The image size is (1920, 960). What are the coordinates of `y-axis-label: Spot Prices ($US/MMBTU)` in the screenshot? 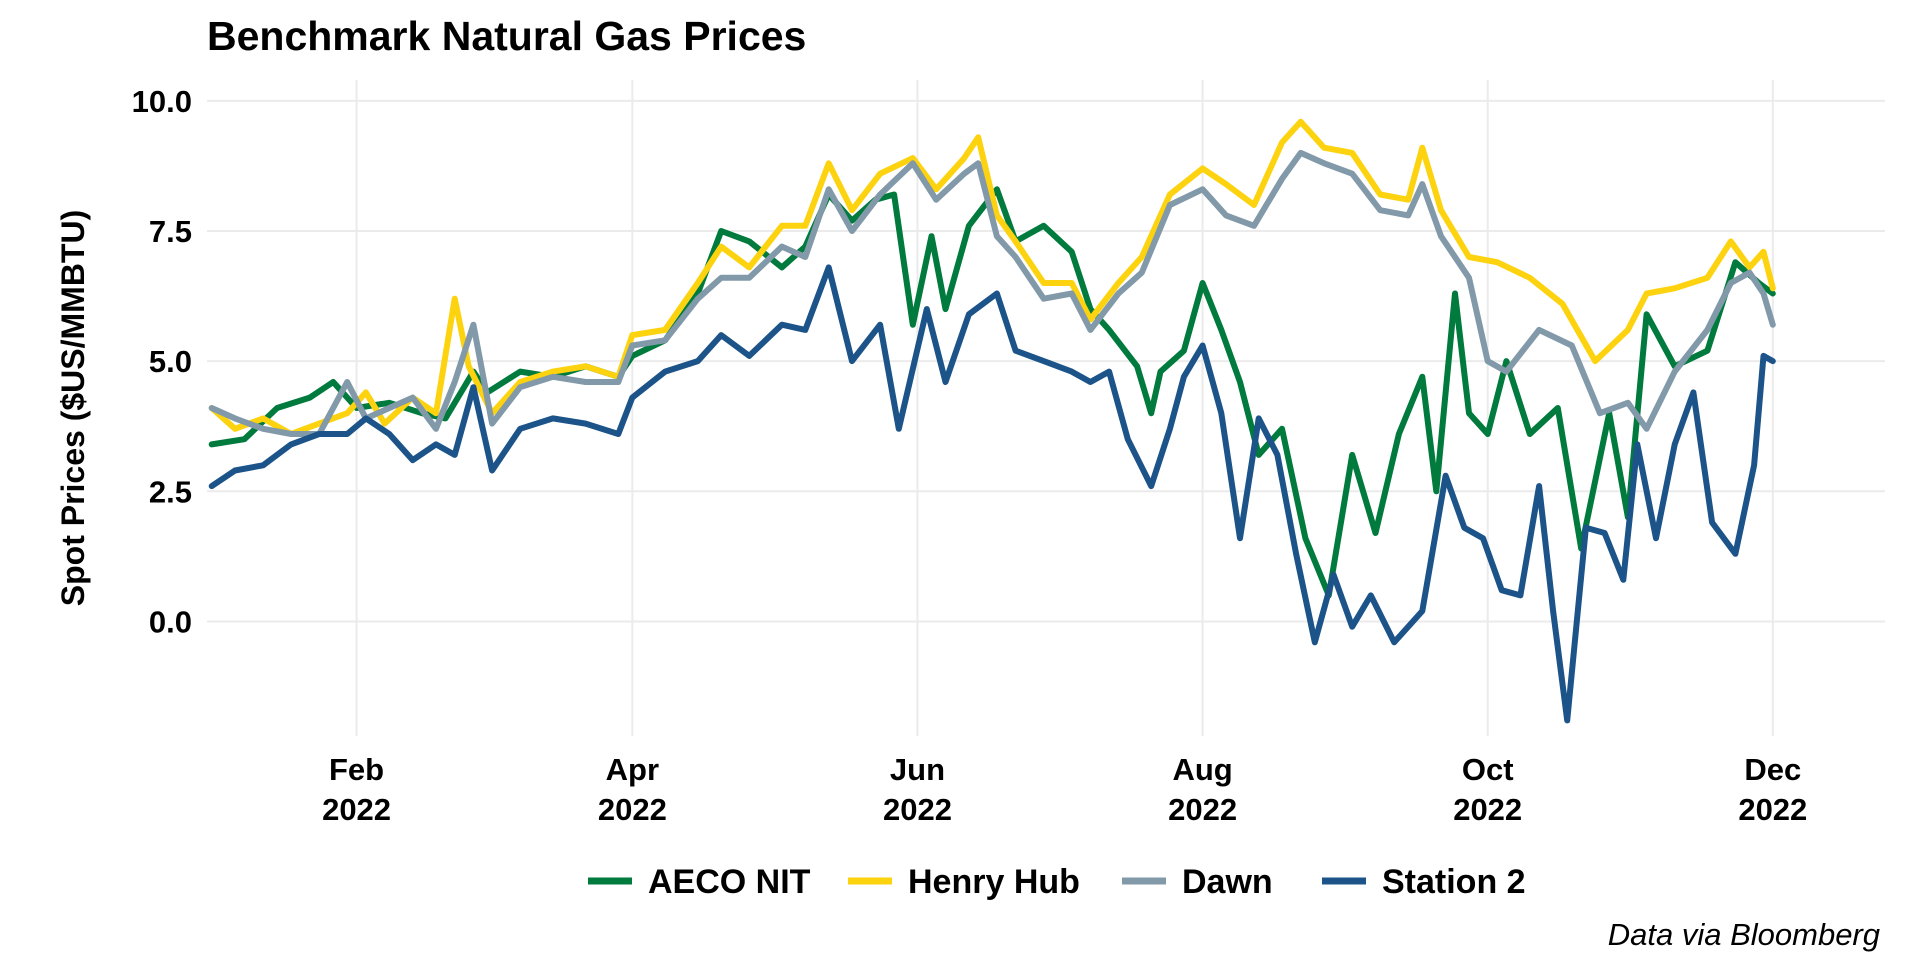 It's located at (73, 408).